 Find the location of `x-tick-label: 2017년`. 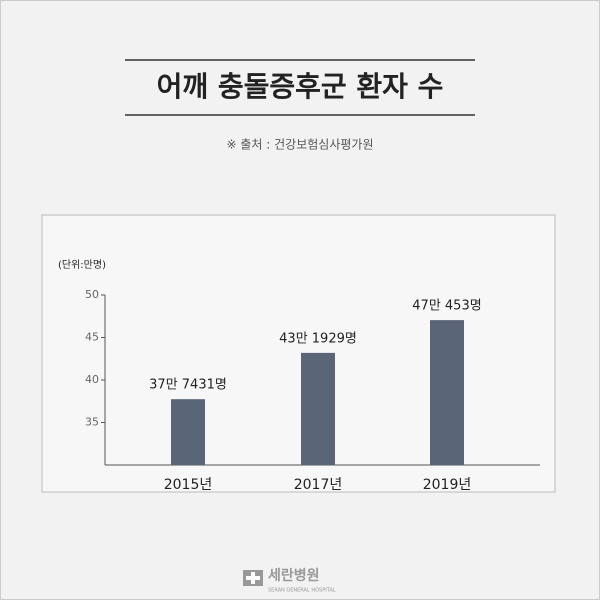

x-tick-label: 2017년 is located at coordinates (318, 485).